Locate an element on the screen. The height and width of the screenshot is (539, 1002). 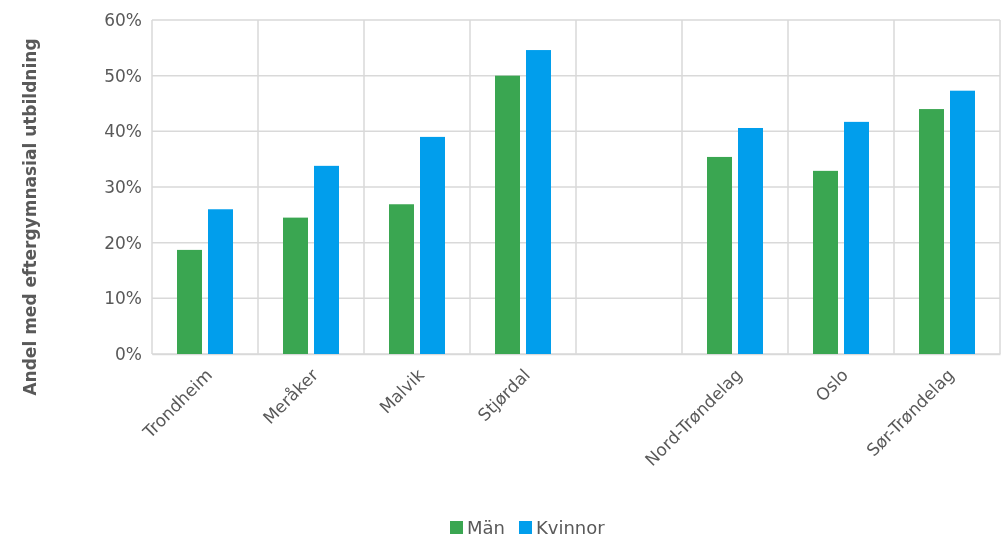
legend-label: Män is located at coordinates (486, 527).